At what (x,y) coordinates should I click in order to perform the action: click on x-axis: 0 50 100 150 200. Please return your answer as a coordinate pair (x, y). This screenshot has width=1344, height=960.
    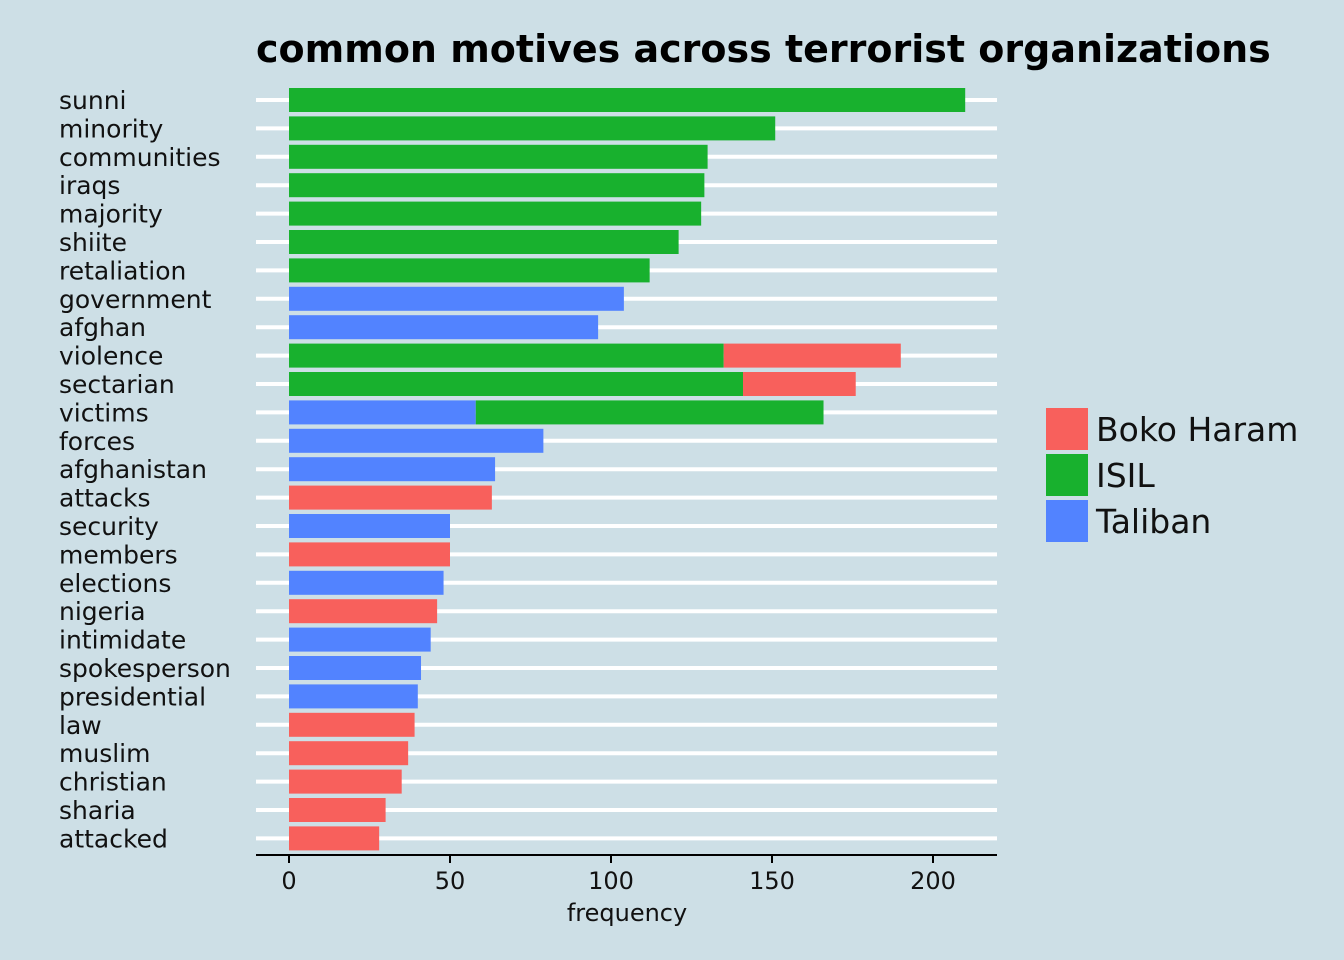
    Looking at the image, I should click on (626, 874).